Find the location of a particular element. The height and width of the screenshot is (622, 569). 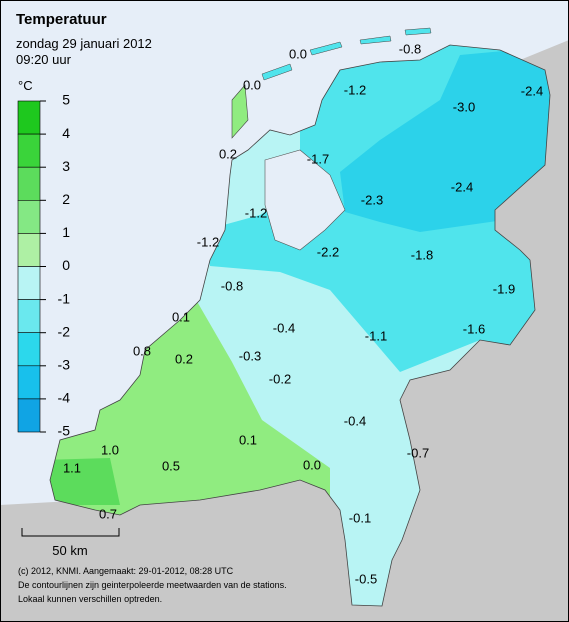

zone-green-dark is located at coordinates (85, 481).